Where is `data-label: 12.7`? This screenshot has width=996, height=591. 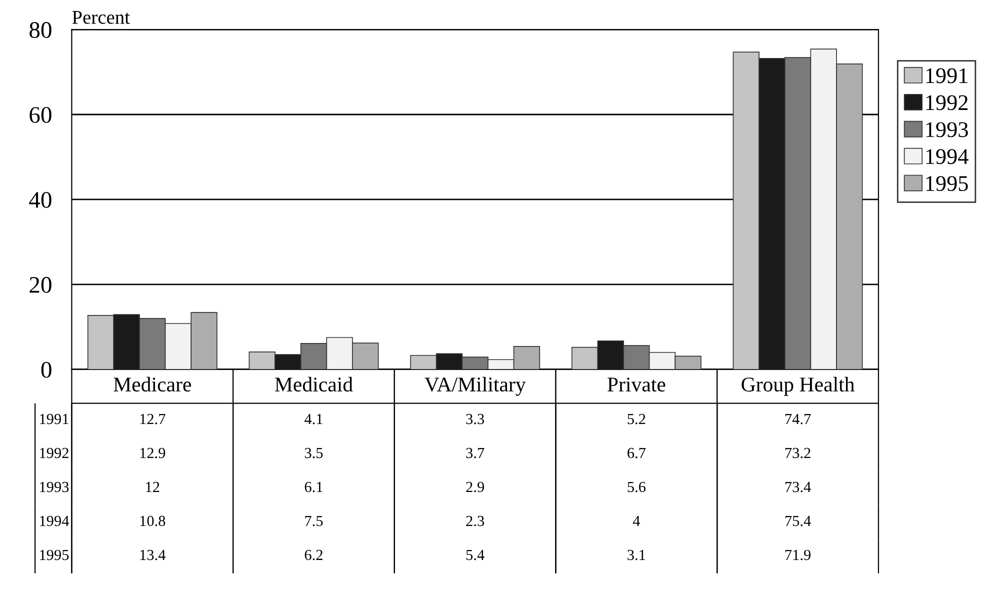 data-label: 12.7 is located at coordinates (153, 419).